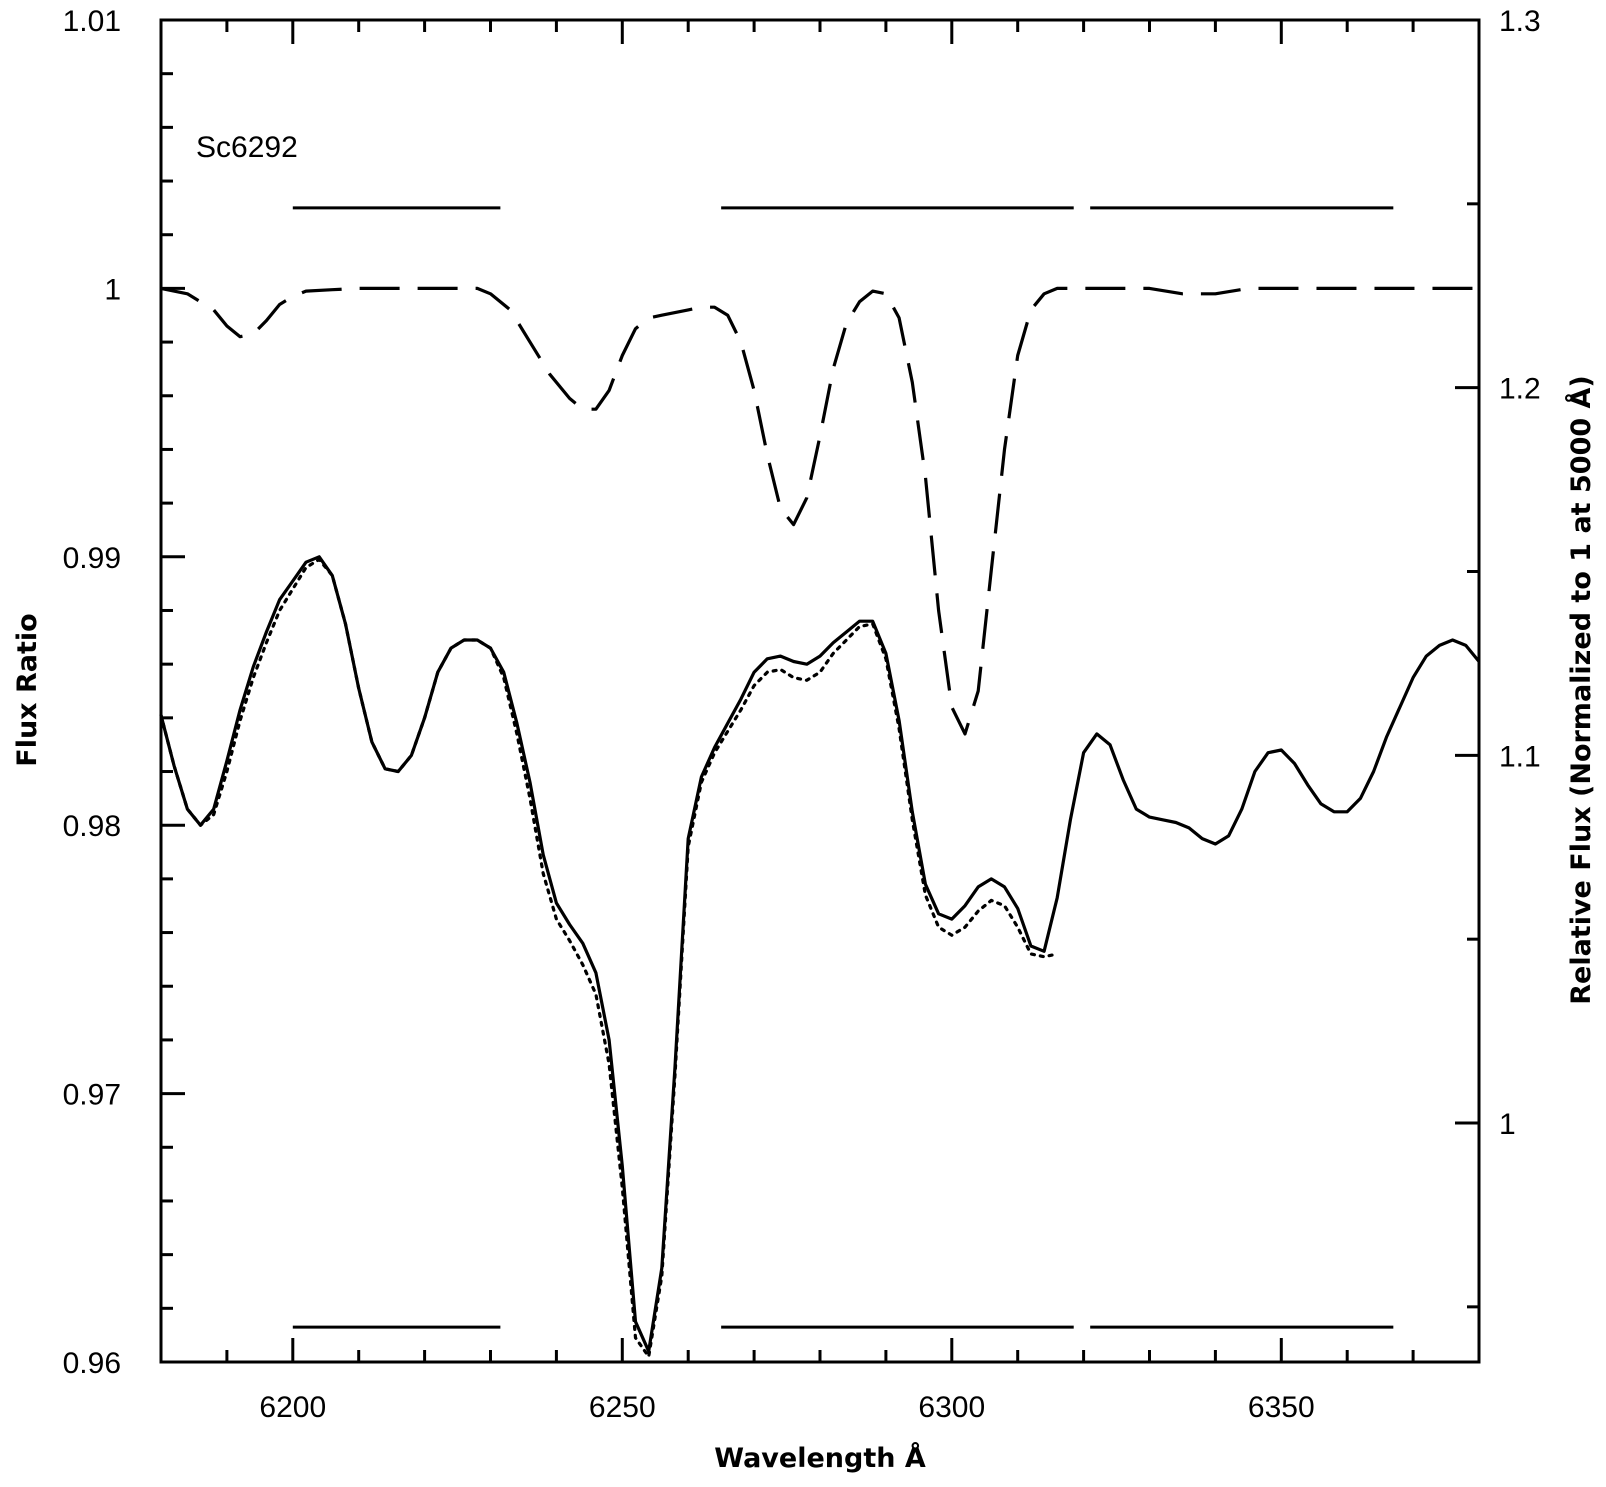 This screenshot has width=1606, height=1487. I want to click on y-right-tick-label: 1.2, so click(1520, 389).